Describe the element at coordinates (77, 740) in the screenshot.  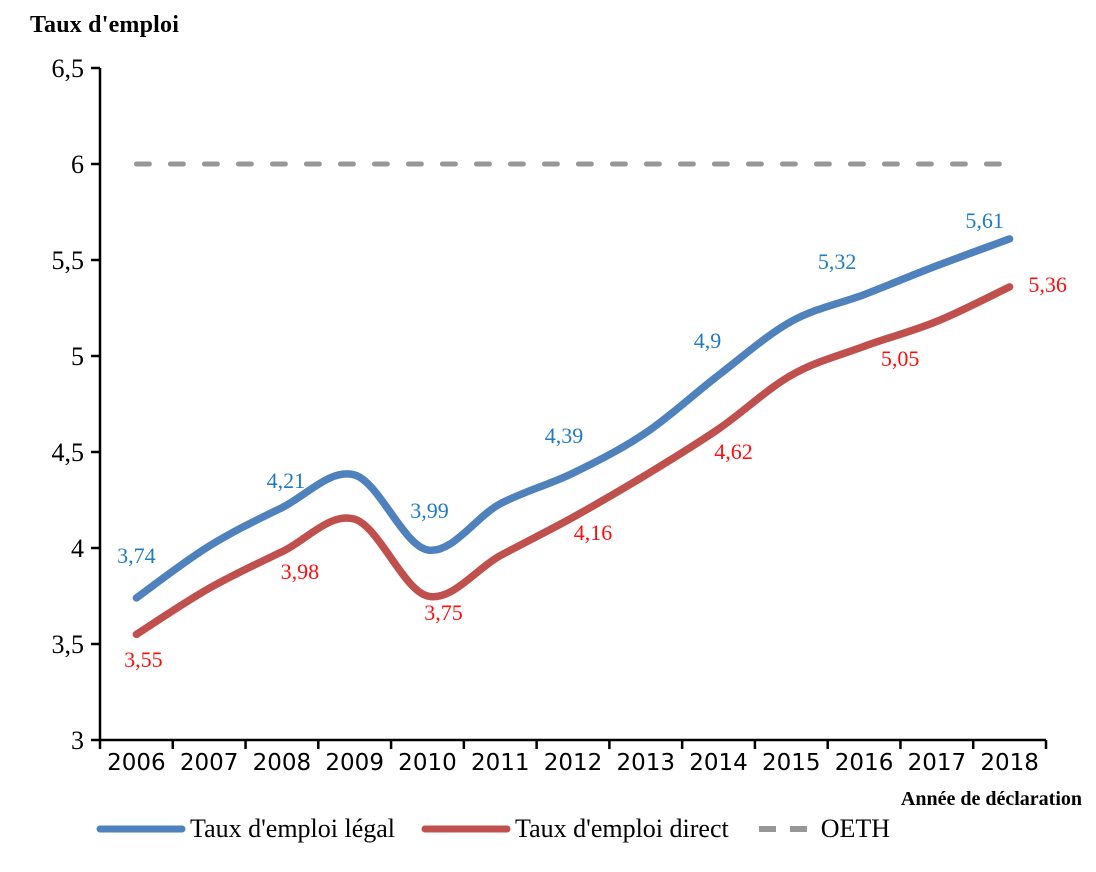
I see `y-axis-tick-label: 3` at that location.